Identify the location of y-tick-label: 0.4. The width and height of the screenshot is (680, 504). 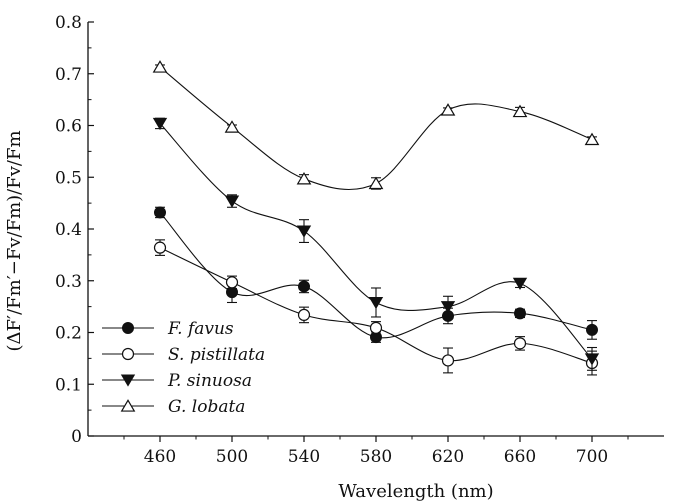
(68, 230).